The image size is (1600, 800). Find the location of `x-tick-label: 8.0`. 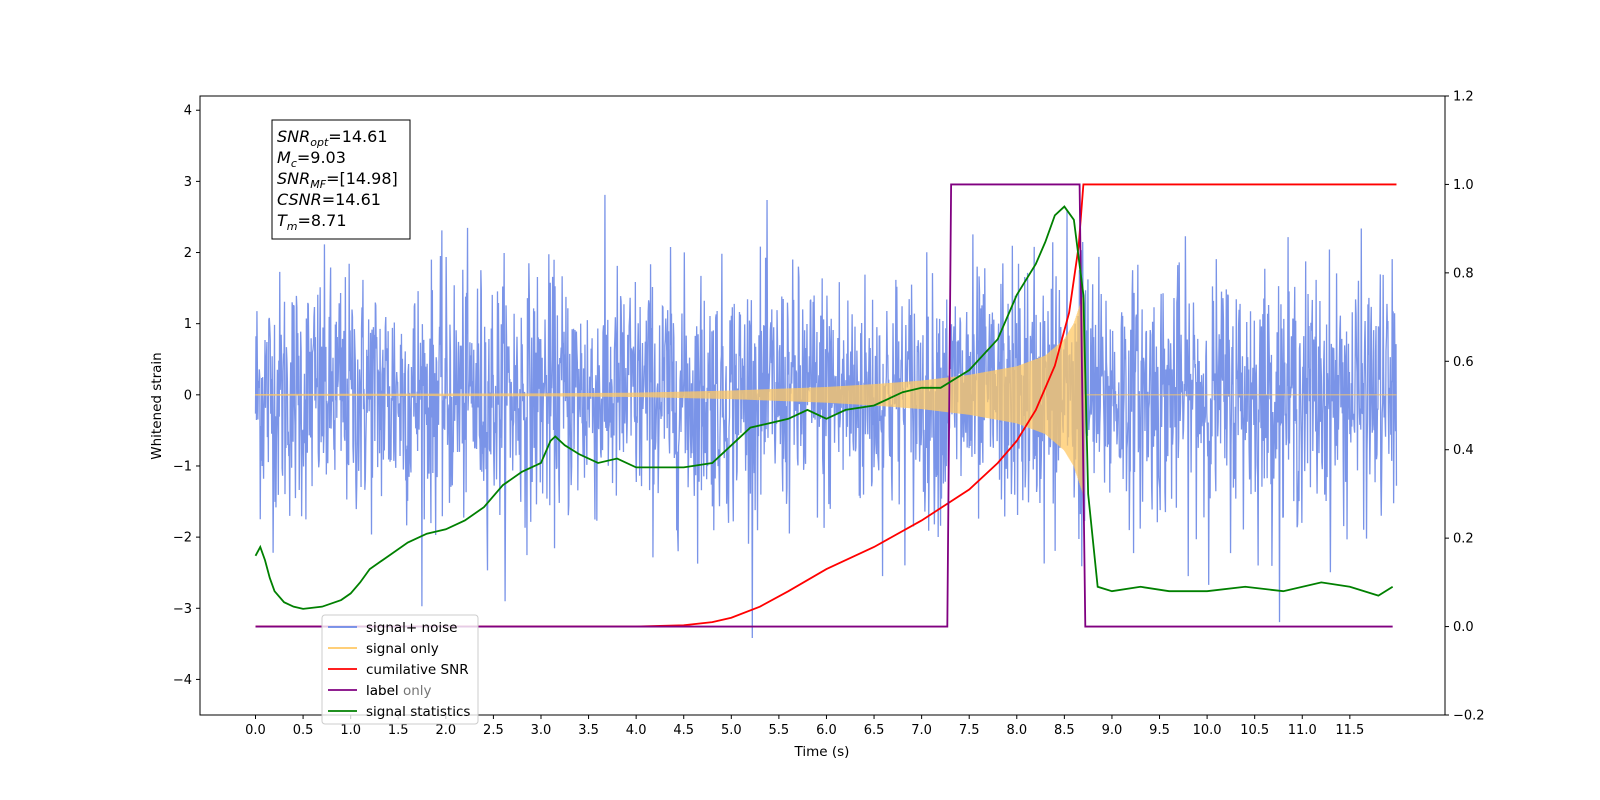

x-tick-label: 8.0 is located at coordinates (1016, 730).